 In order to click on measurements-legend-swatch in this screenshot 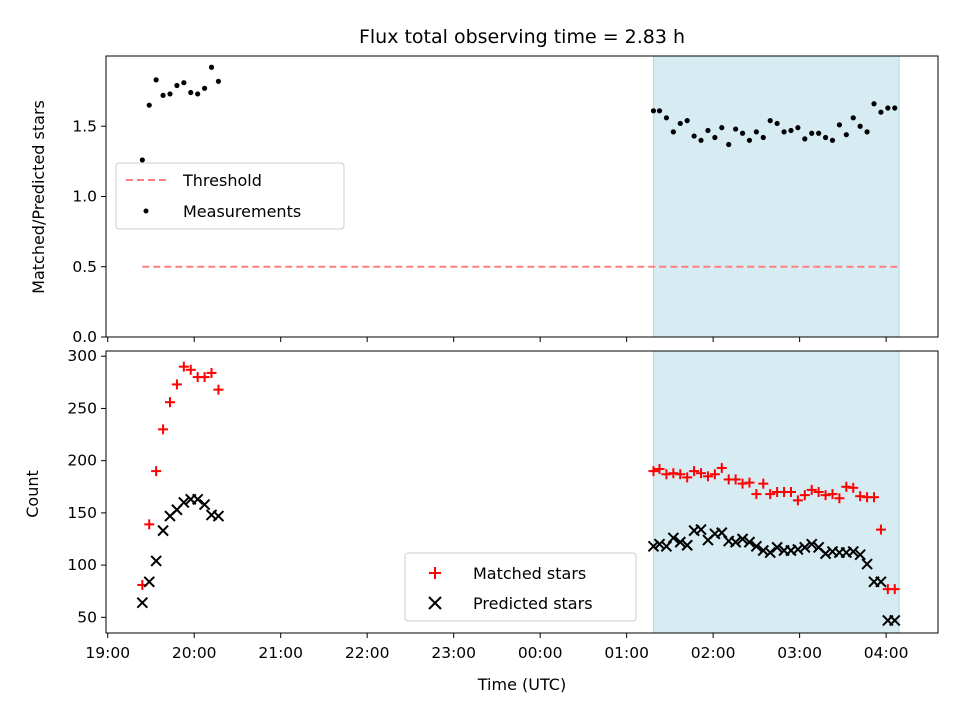, I will do `click(146, 211)`.